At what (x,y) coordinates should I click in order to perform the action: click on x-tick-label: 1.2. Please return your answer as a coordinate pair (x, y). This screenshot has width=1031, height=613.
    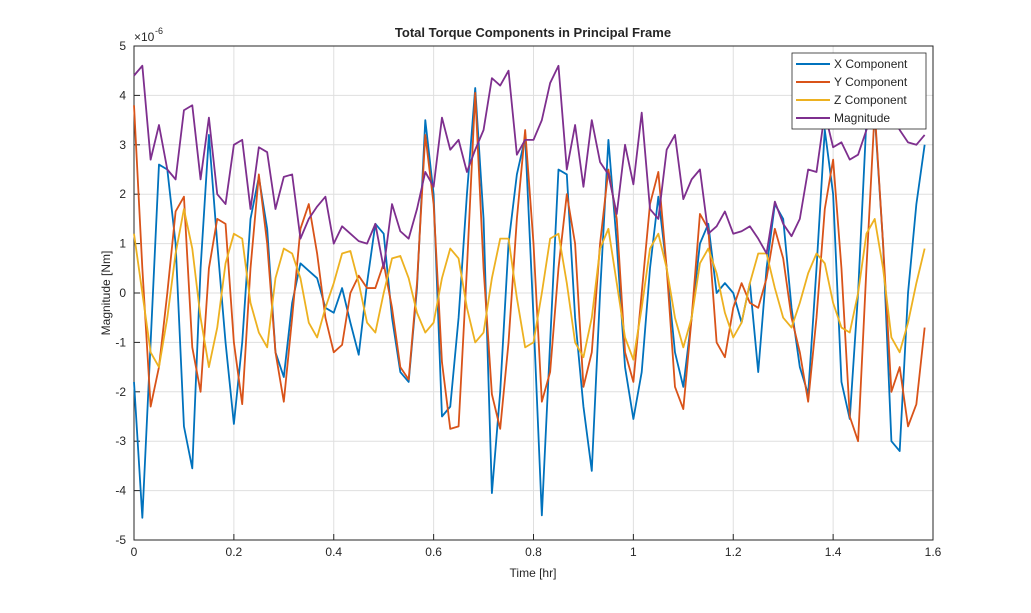
    Looking at the image, I should click on (733, 552).